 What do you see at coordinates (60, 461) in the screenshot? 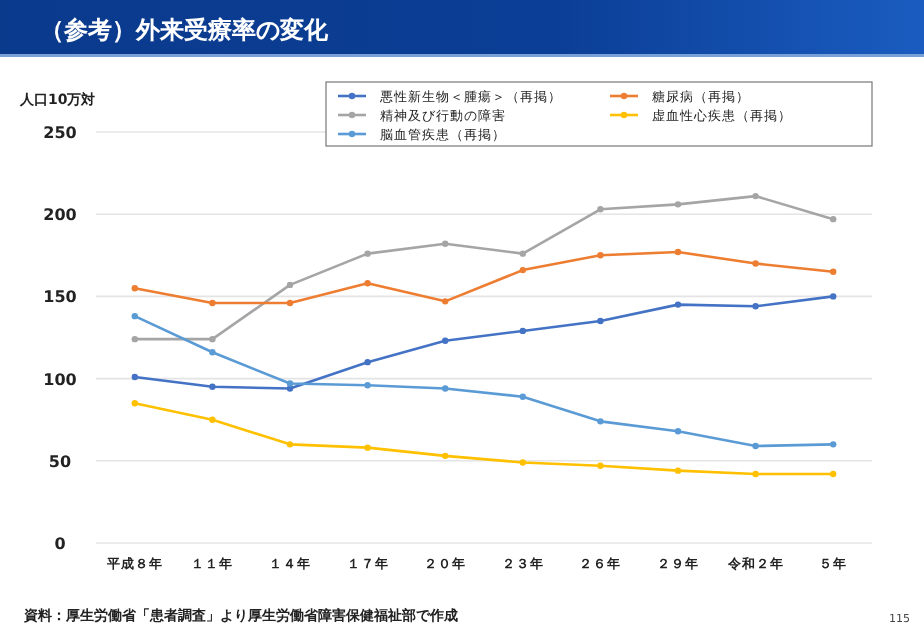
I see `y-tick-label: 50` at bounding box center [60, 461].